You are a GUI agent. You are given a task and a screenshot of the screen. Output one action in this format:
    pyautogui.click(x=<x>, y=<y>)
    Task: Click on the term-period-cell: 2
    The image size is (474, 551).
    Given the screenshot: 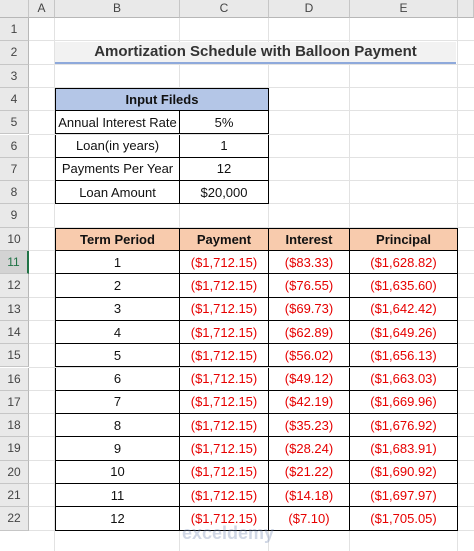 What is the action you would take?
    pyautogui.click(x=117, y=286)
    